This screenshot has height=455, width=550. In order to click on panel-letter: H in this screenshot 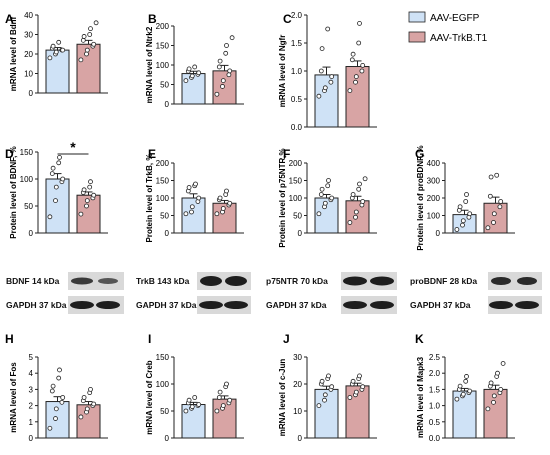, I will do `click(9, 339)`.